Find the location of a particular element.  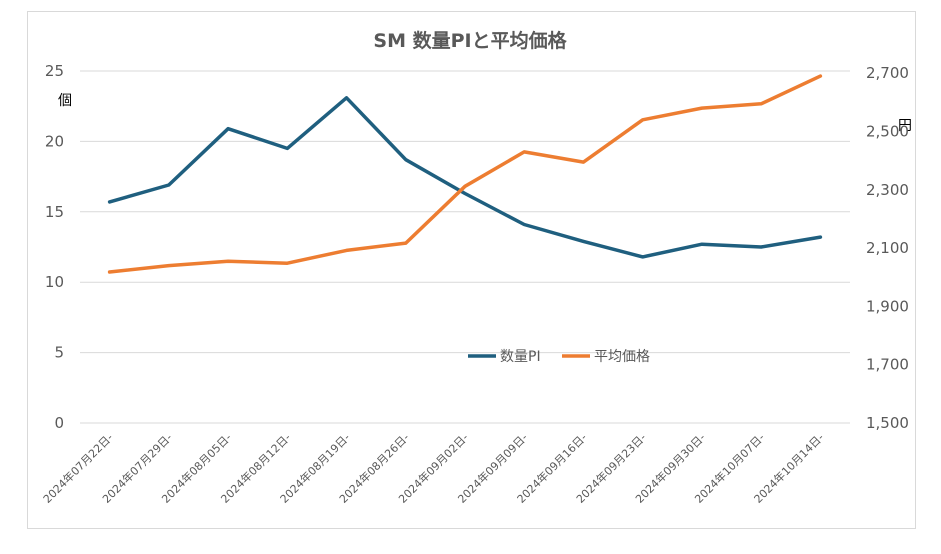

right-tick-label: 1,700 is located at coordinates (887, 365).